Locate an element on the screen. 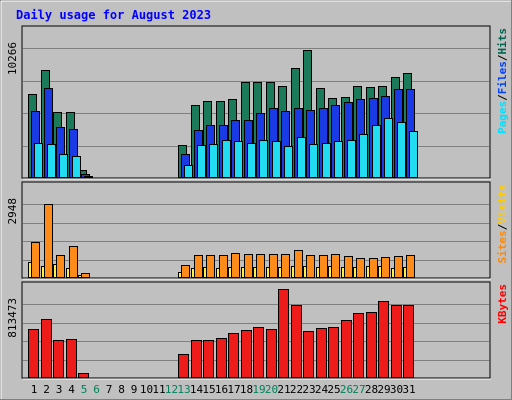 This screenshot has height=400, width=512. legend-entry: Pages is located at coordinates (502, 117).